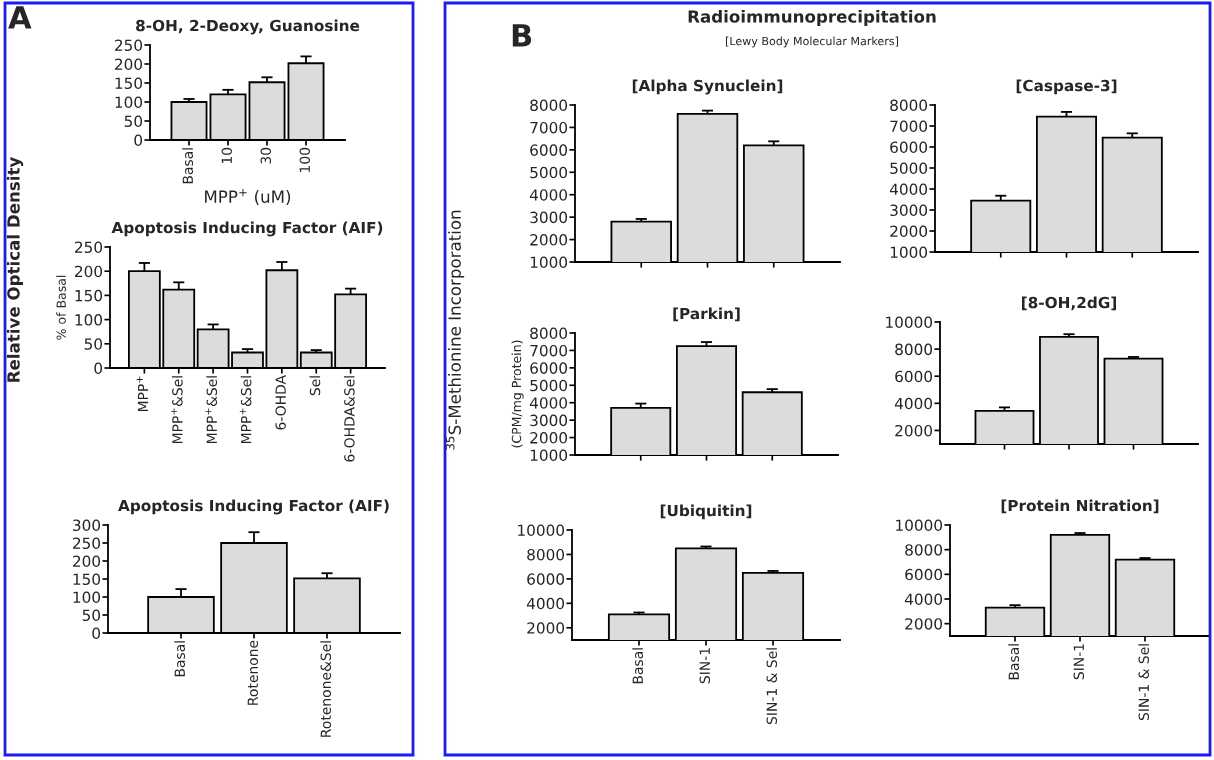 This screenshot has width=1214, height=760. What do you see at coordinates (280, 402) in the screenshot?
I see `x-tick-label: 6-OHDA` at bounding box center [280, 402].